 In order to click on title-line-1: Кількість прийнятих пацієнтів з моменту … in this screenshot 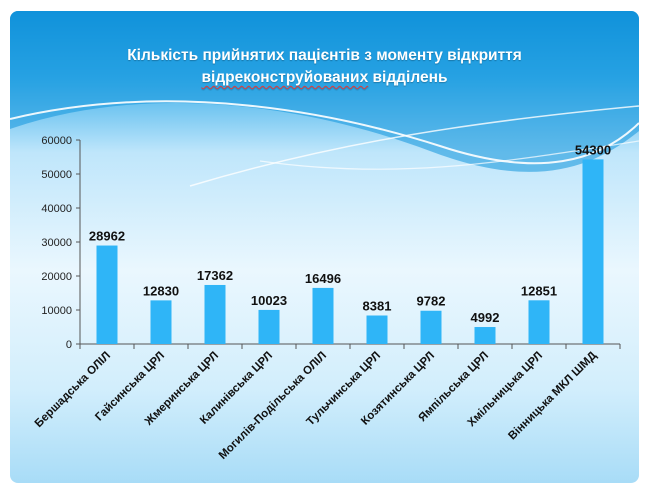, I will do `click(324, 55)`.